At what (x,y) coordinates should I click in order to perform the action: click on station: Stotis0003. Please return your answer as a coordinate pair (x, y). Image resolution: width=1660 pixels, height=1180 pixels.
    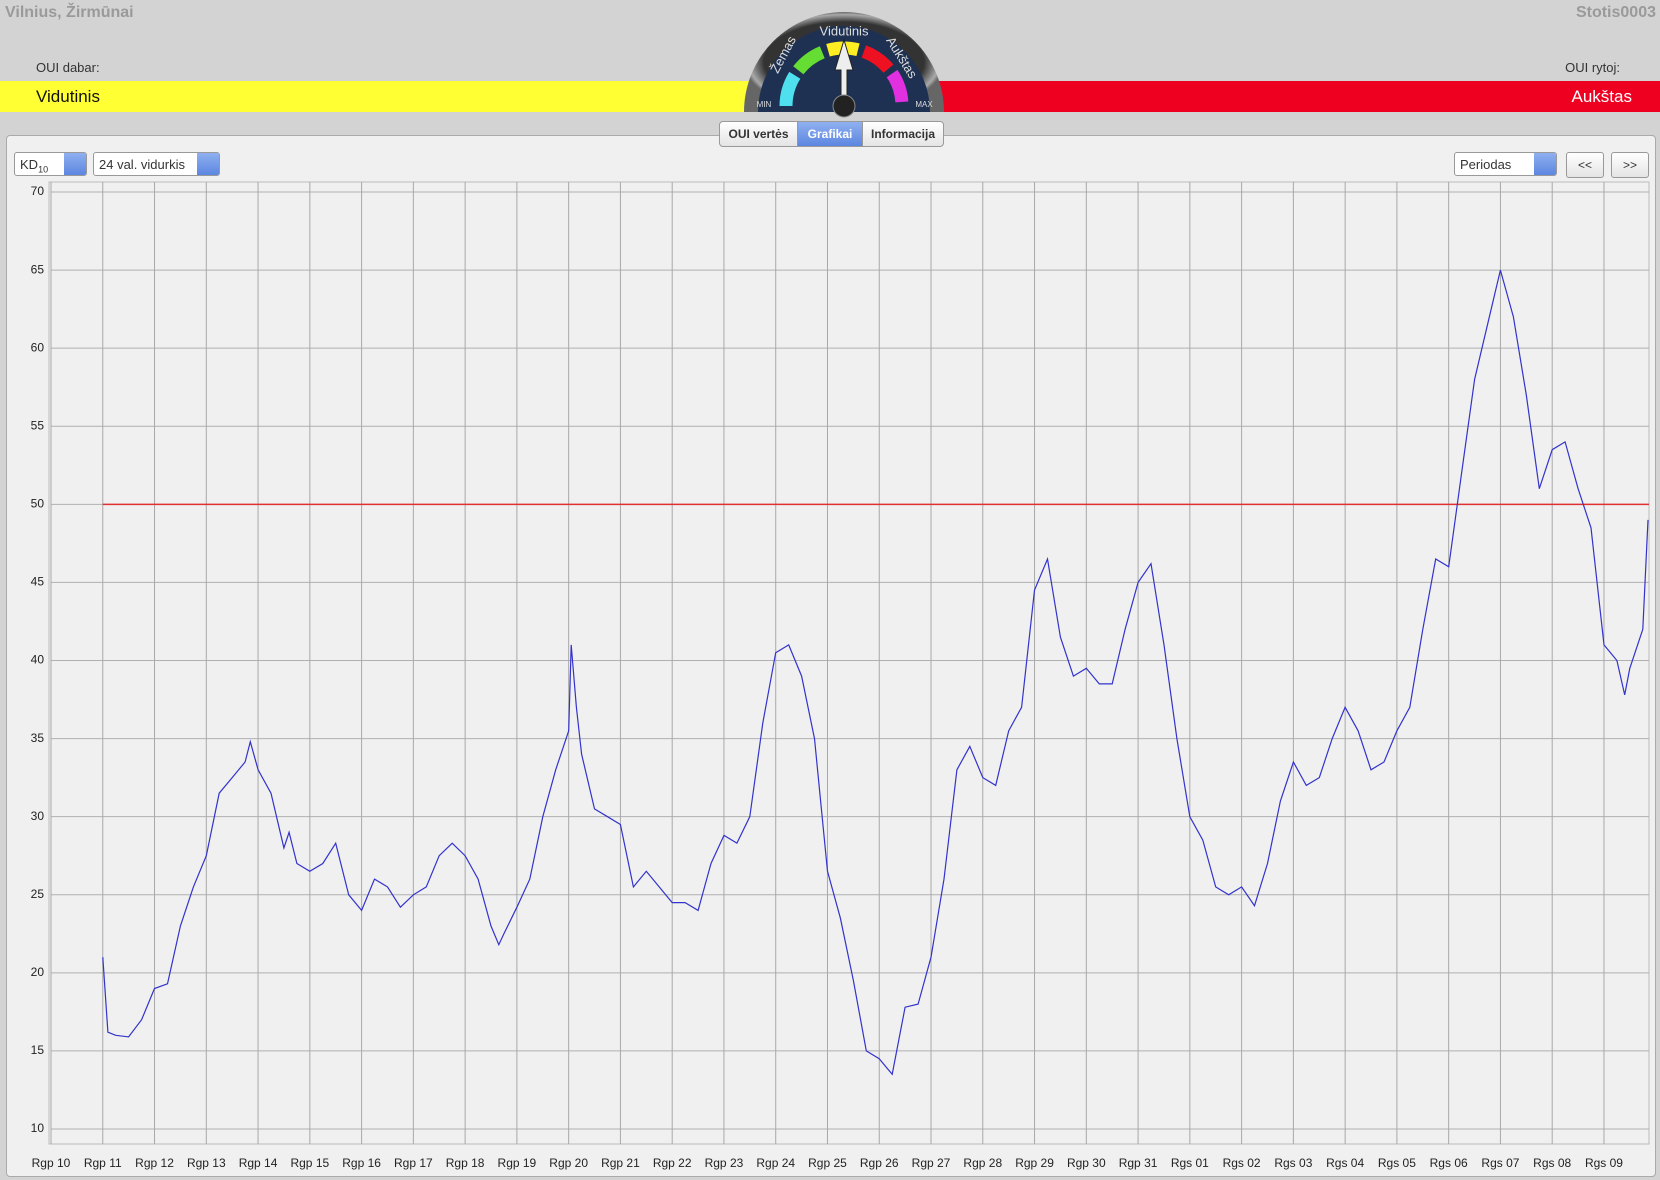
    Looking at the image, I should click on (1615, 12).